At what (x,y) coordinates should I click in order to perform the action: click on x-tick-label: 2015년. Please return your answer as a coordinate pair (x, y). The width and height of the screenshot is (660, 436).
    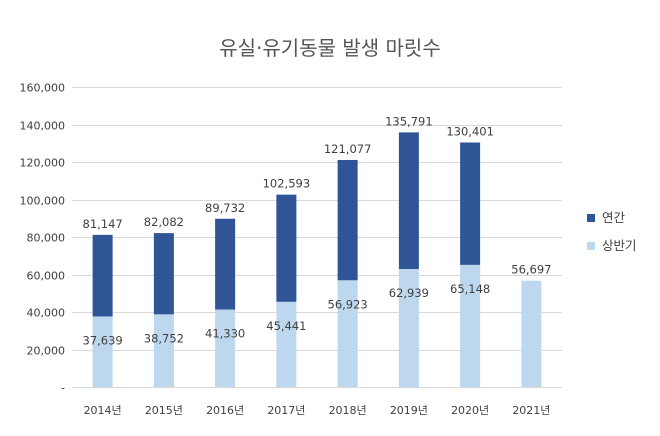
    Looking at the image, I should click on (164, 410).